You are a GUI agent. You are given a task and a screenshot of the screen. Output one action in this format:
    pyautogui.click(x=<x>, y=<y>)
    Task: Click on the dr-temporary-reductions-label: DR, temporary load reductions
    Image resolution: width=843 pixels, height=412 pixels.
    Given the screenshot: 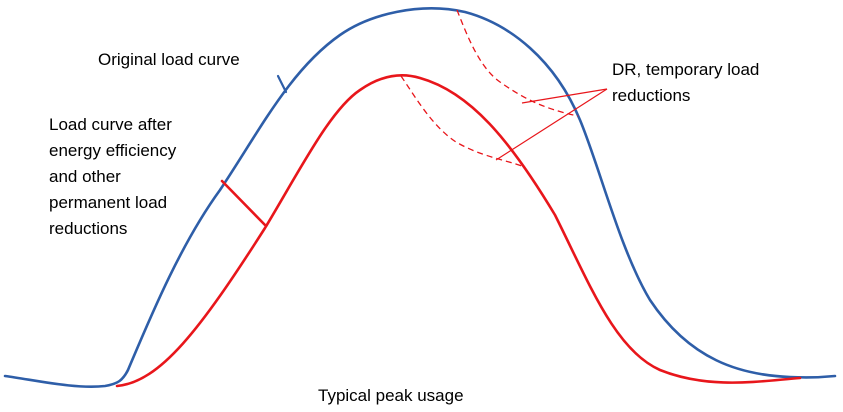 What is the action you would take?
    pyautogui.click(x=685, y=83)
    